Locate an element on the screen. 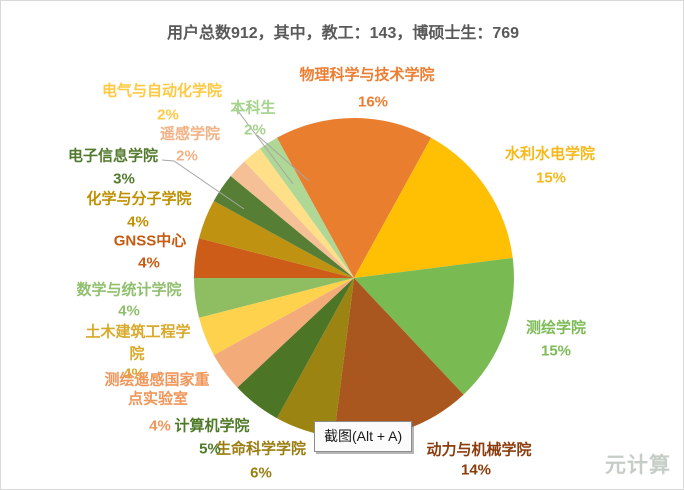  slice-pct-math-statistics: 4% is located at coordinates (129, 311).